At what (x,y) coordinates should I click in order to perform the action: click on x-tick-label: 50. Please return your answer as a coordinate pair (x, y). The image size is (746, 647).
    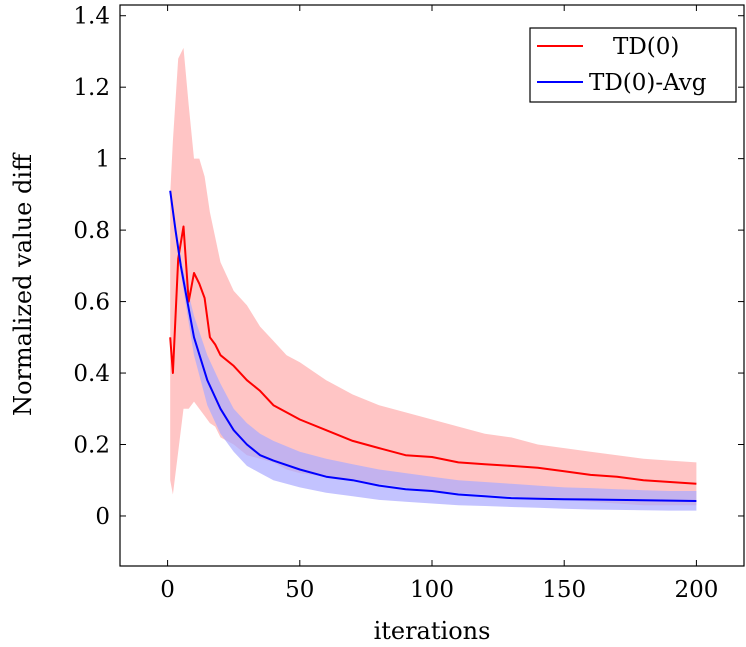
    Looking at the image, I should click on (299, 590).